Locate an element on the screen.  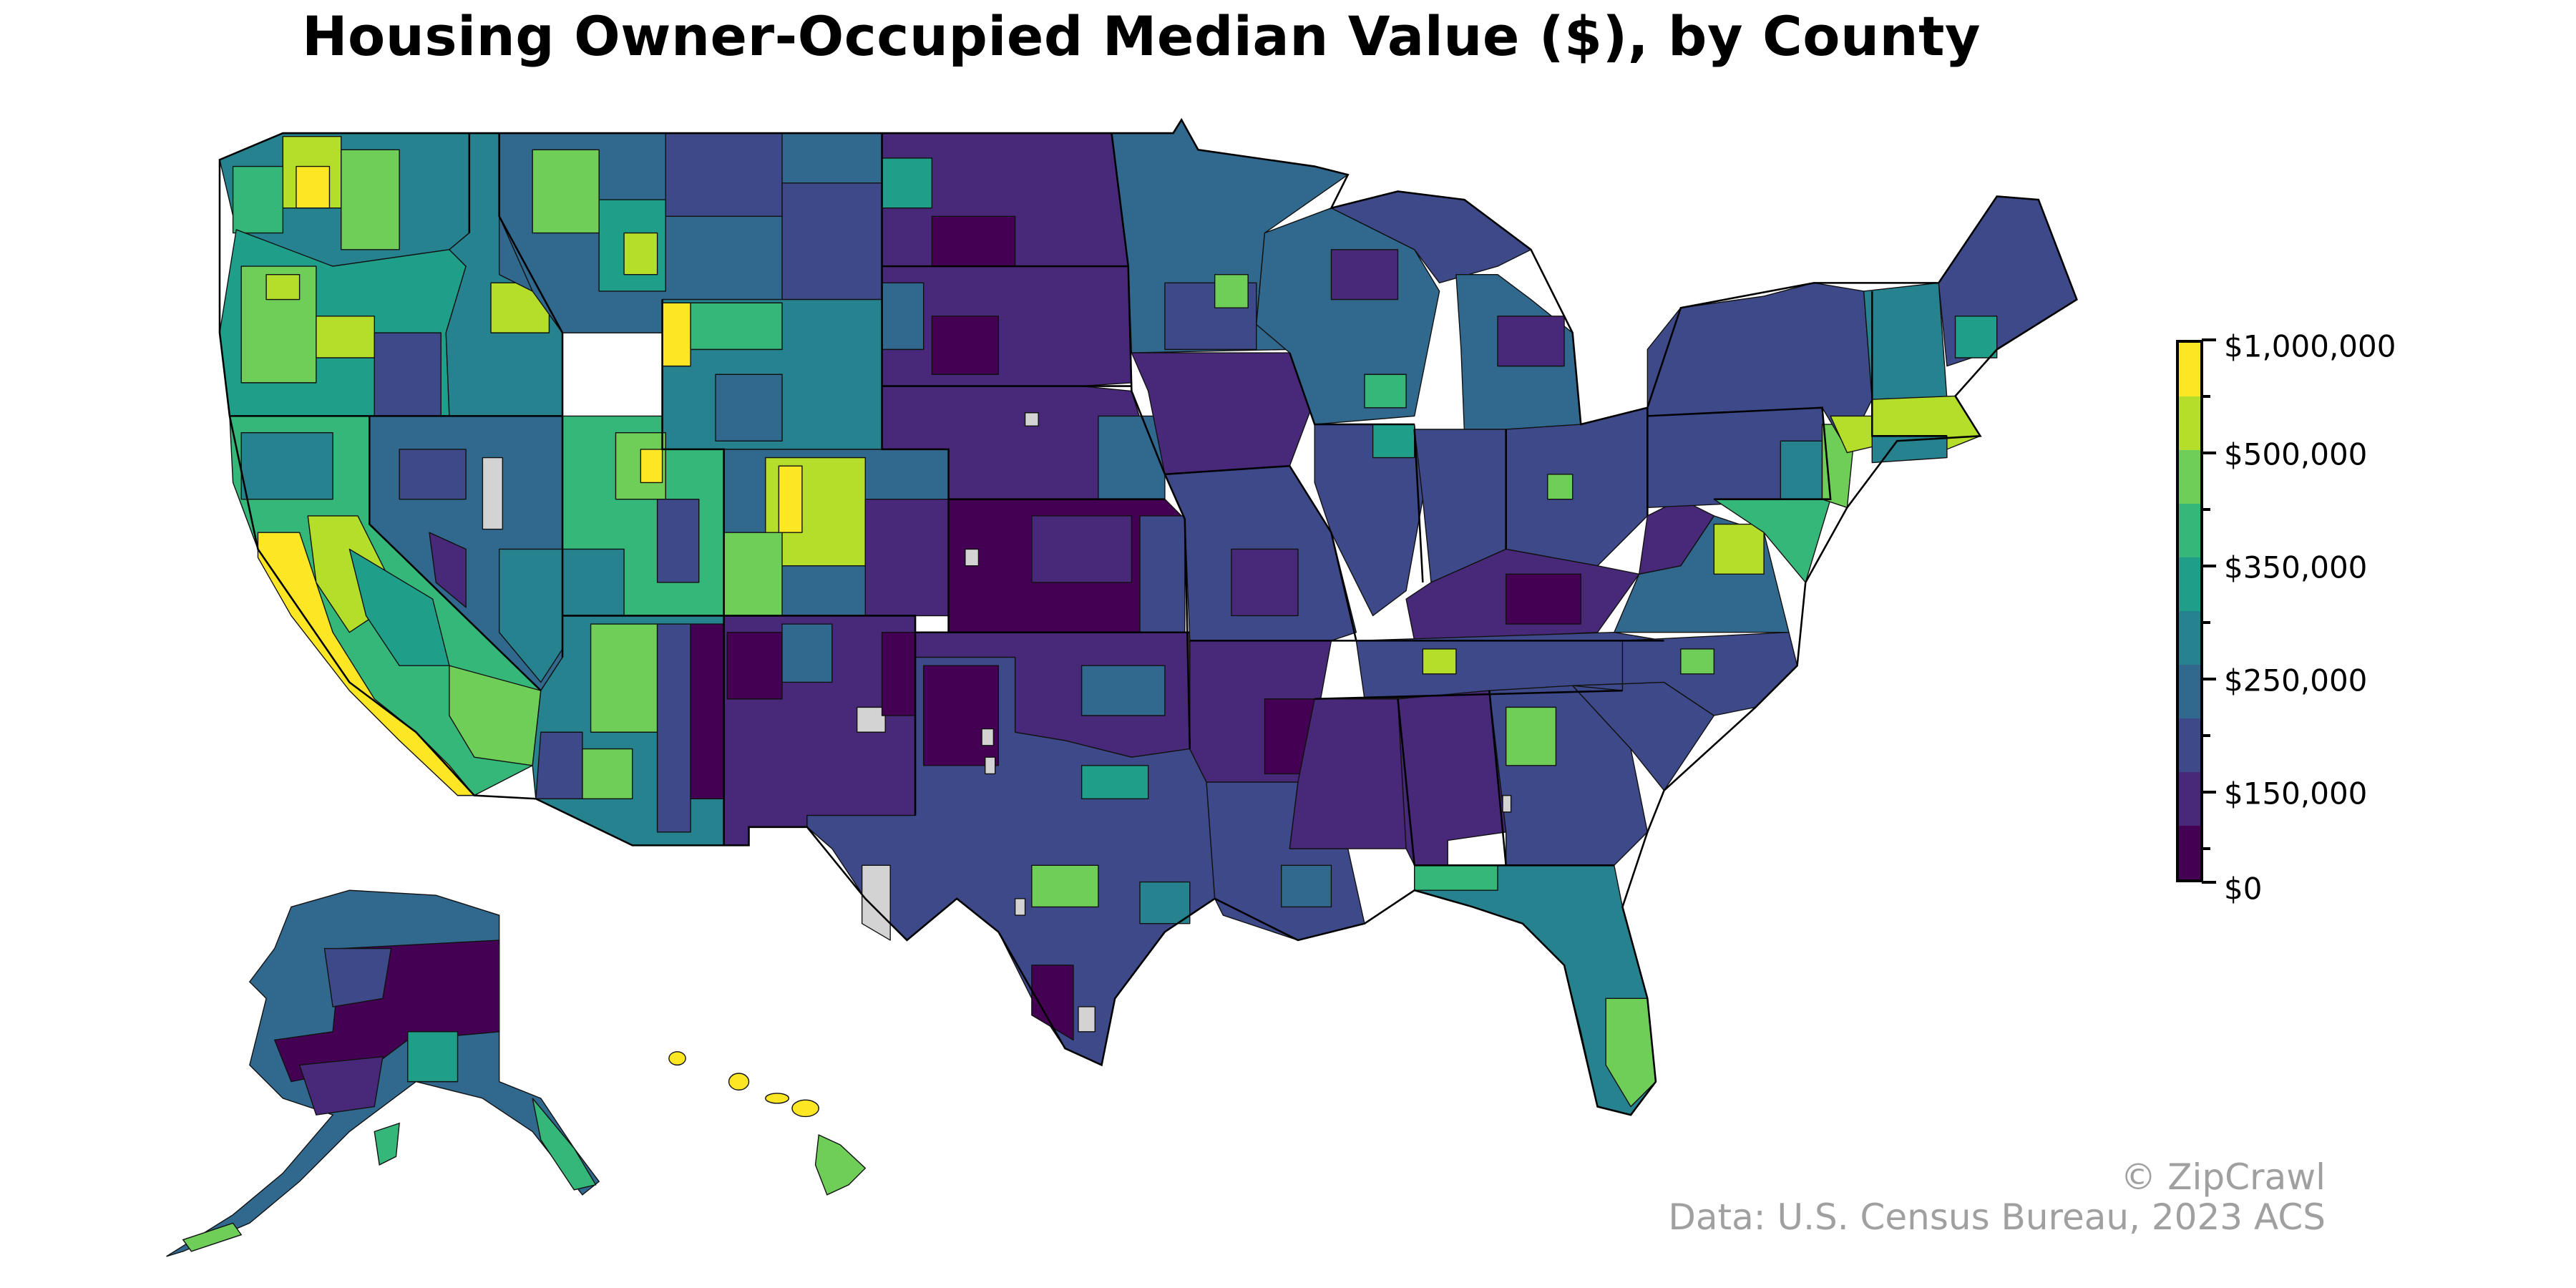
colorbar-label: $0 is located at coordinates (2243, 889).